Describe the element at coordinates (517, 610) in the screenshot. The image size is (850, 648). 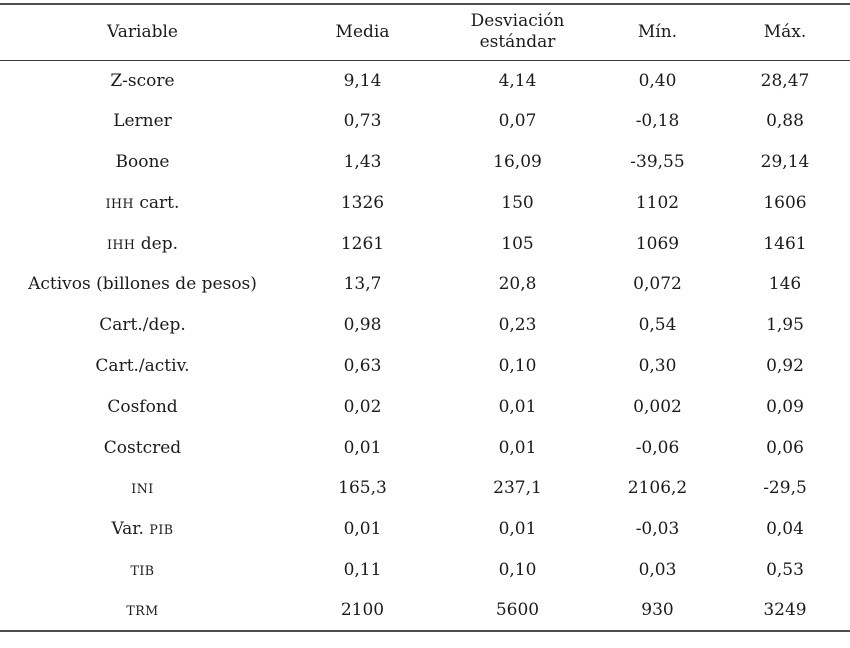
I see `cell-desviacion-estandar: 5600` at that location.